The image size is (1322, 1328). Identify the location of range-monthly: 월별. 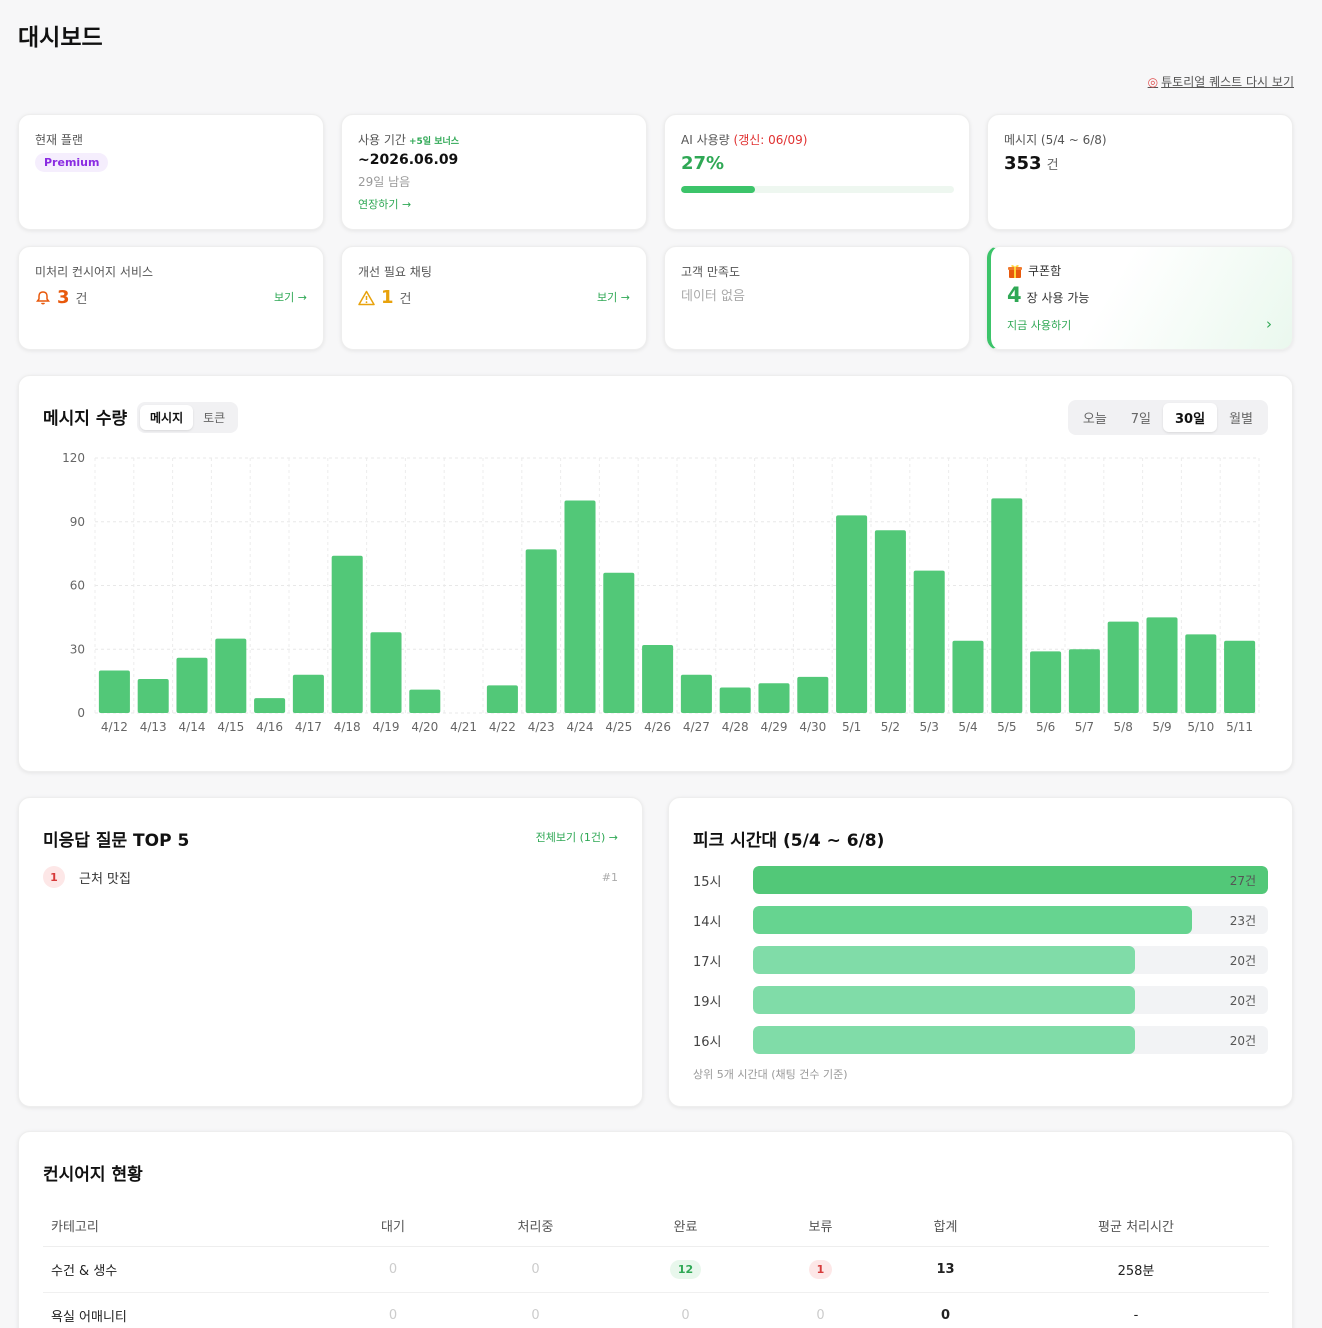
(1241, 419).